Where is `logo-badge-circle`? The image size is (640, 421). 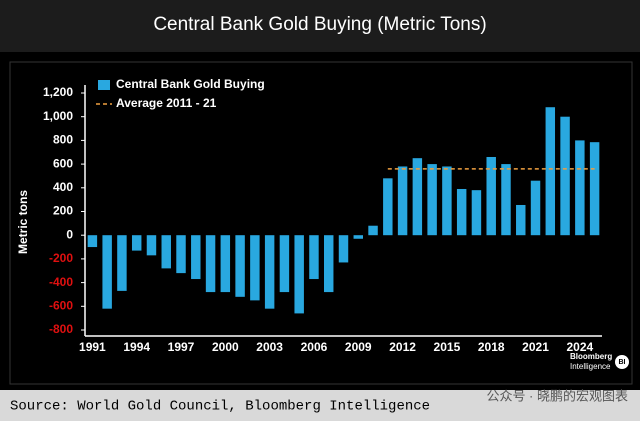 logo-badge-circle is located at coordinates (622, 362).